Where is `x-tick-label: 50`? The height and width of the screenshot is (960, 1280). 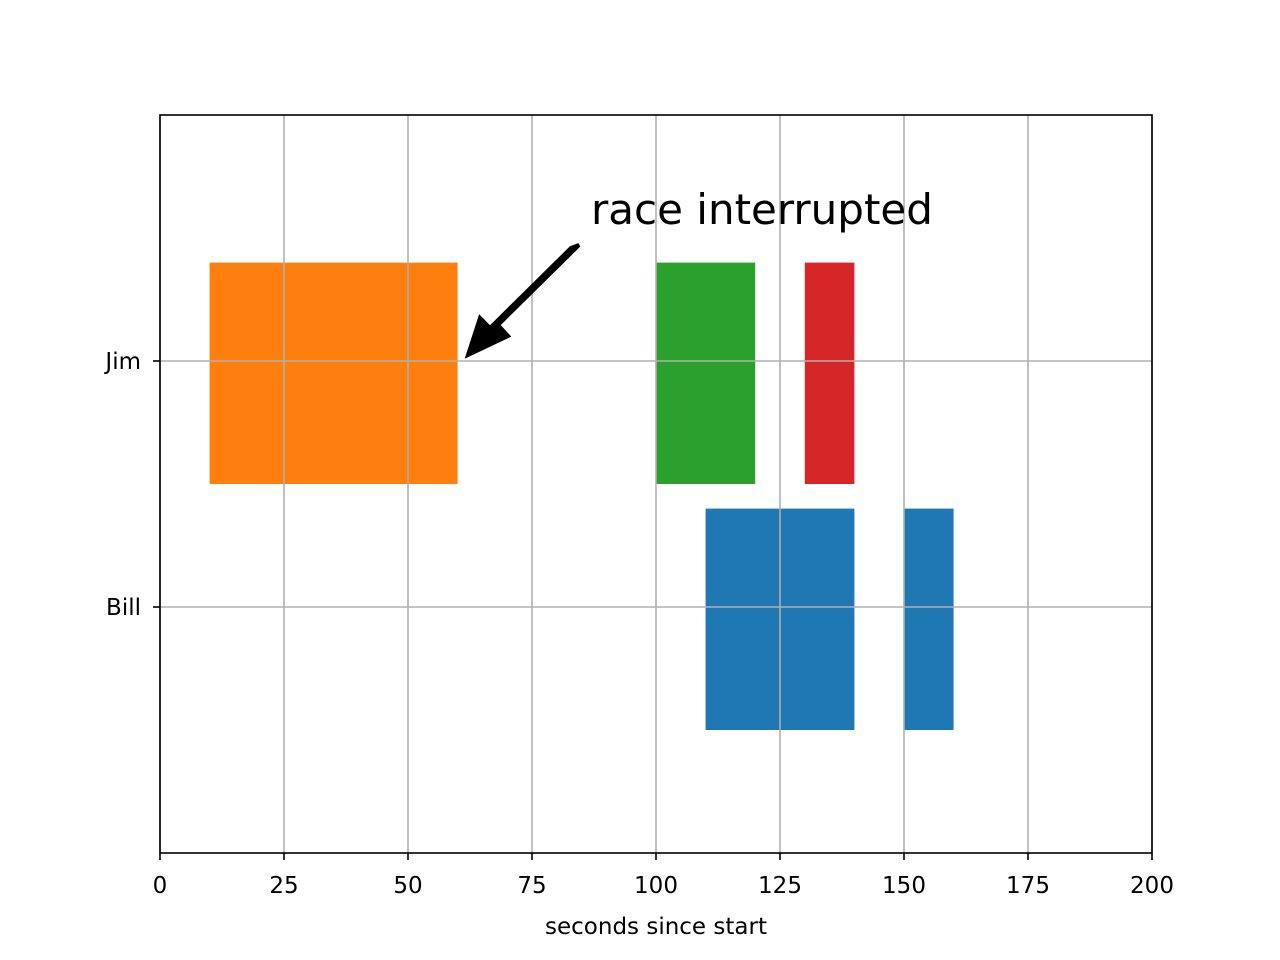
x-tick-label: 50 is located at coordinates (407, 886).